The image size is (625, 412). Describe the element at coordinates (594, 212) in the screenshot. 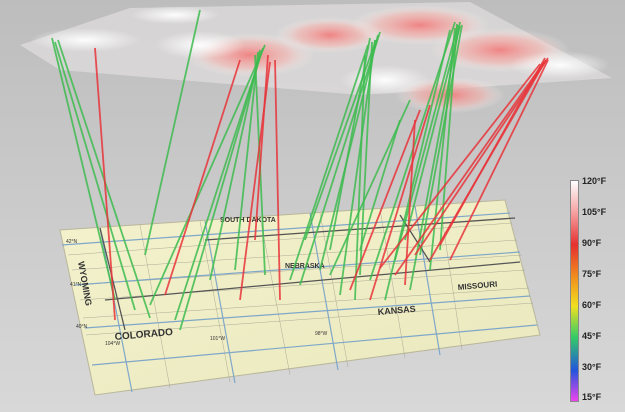

I see `legend-label-105: 105°F` at that location.